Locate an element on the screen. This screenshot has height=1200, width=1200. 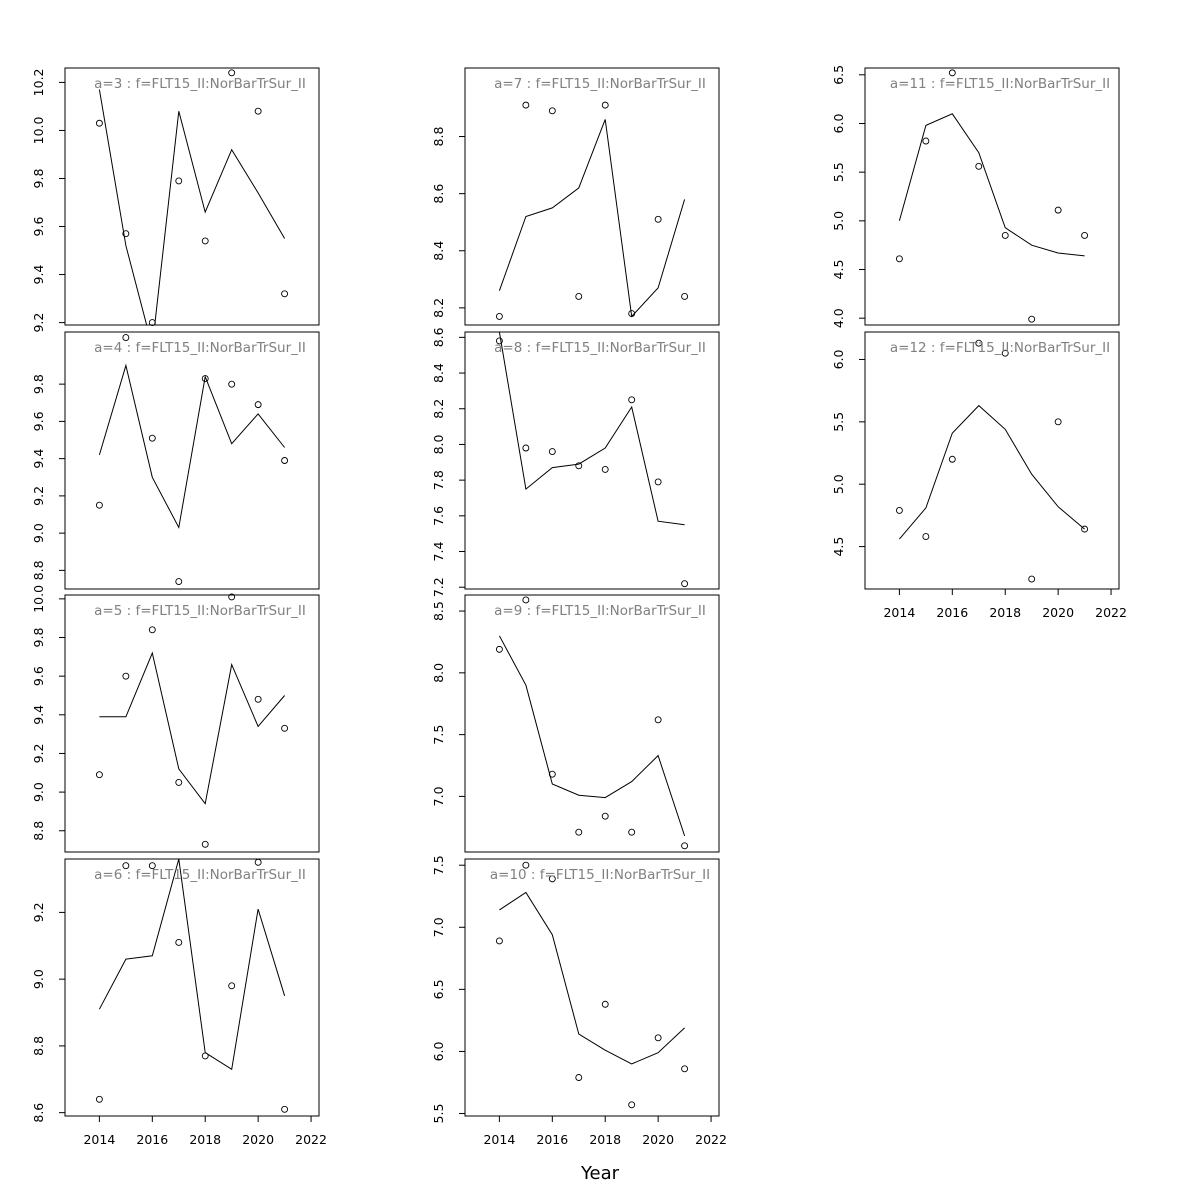
y-tick-label: 10.2 is located at coordinates (38, 82).